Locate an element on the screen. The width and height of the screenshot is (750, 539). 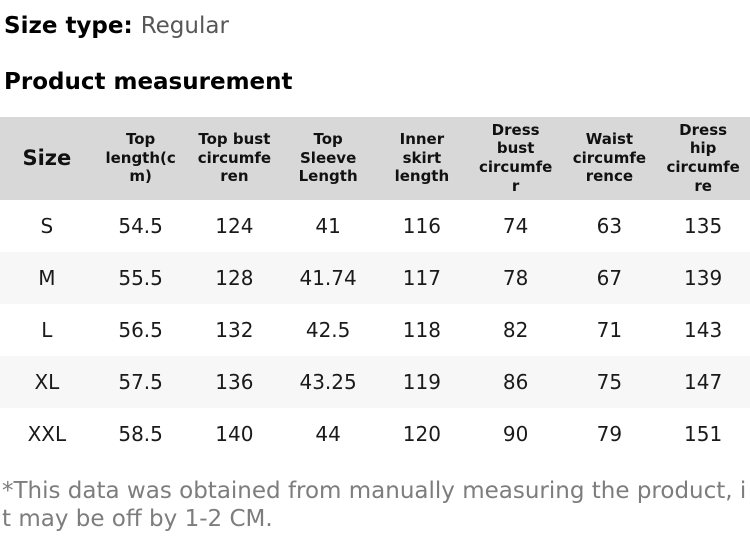
size-cell: S is located at coordinates (47, 225).